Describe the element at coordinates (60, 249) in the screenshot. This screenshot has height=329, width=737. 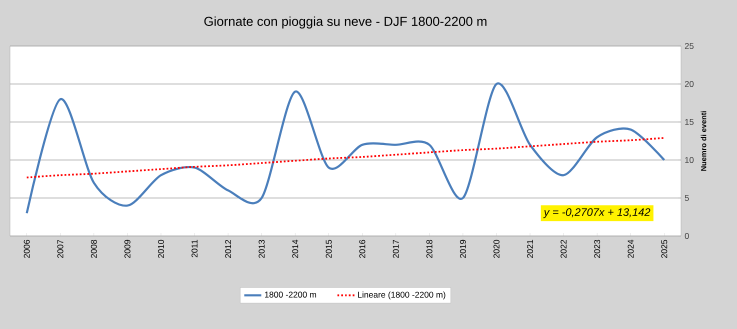
I see `x-tick-label: 2007` at that location.